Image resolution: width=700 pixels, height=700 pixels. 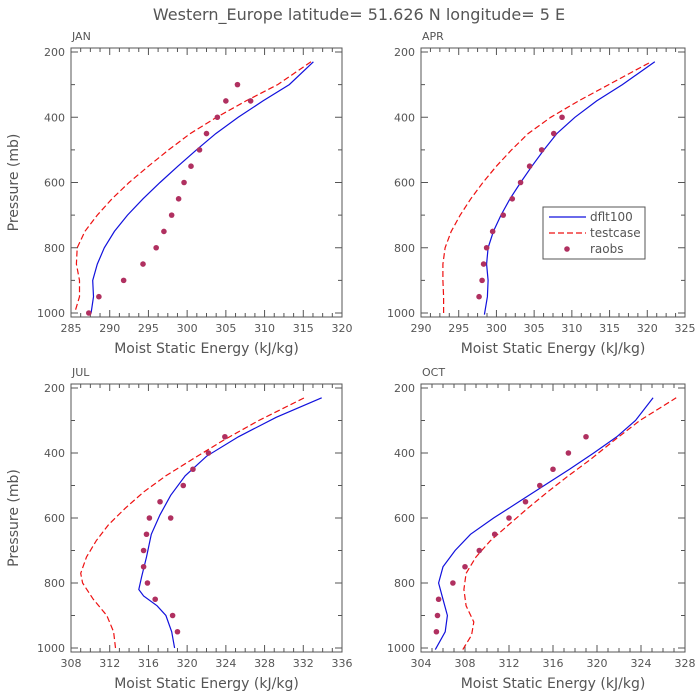 What do you see at coordinates (553, 663) in the screenshot?
I see `x-tick-label: 316` at bounding box center [553, 663].